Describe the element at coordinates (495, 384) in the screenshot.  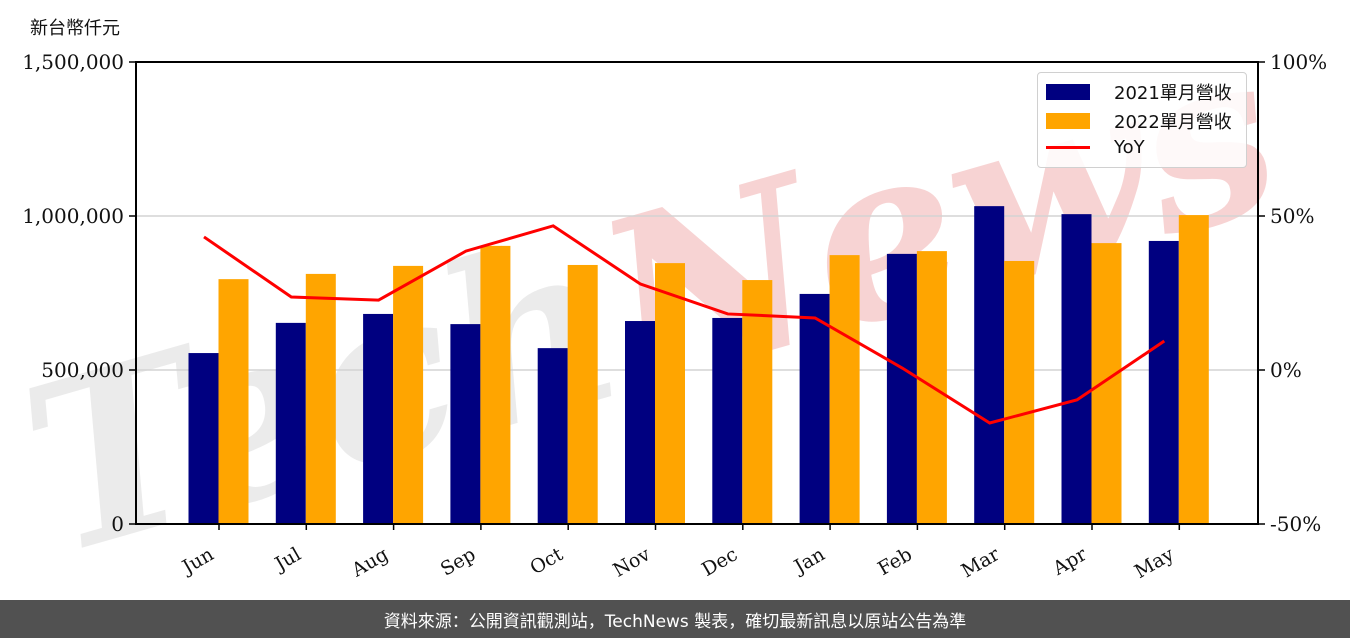
I see `bar-2022-sep` at that location.